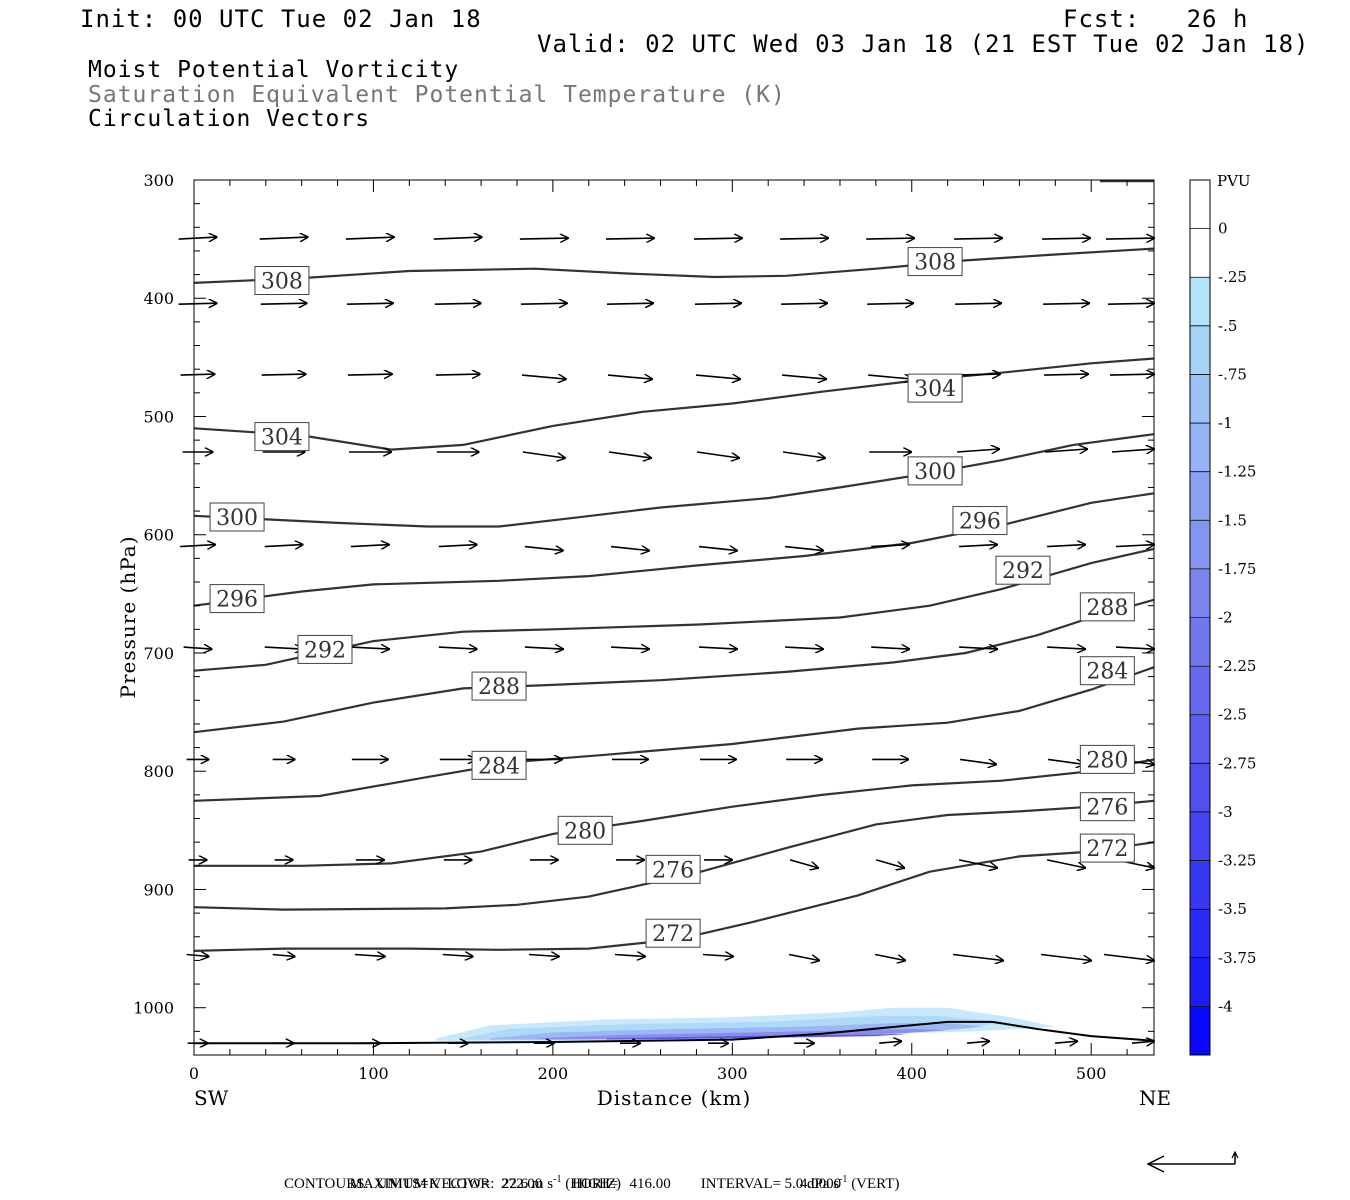 Image resolution: width=1350 pixels, height=1200 pixels. What do you see at coordinates (1223, 229) in the screenshot?
I see `colorbar-label-0: 0` at bounding box center [1223, 229].